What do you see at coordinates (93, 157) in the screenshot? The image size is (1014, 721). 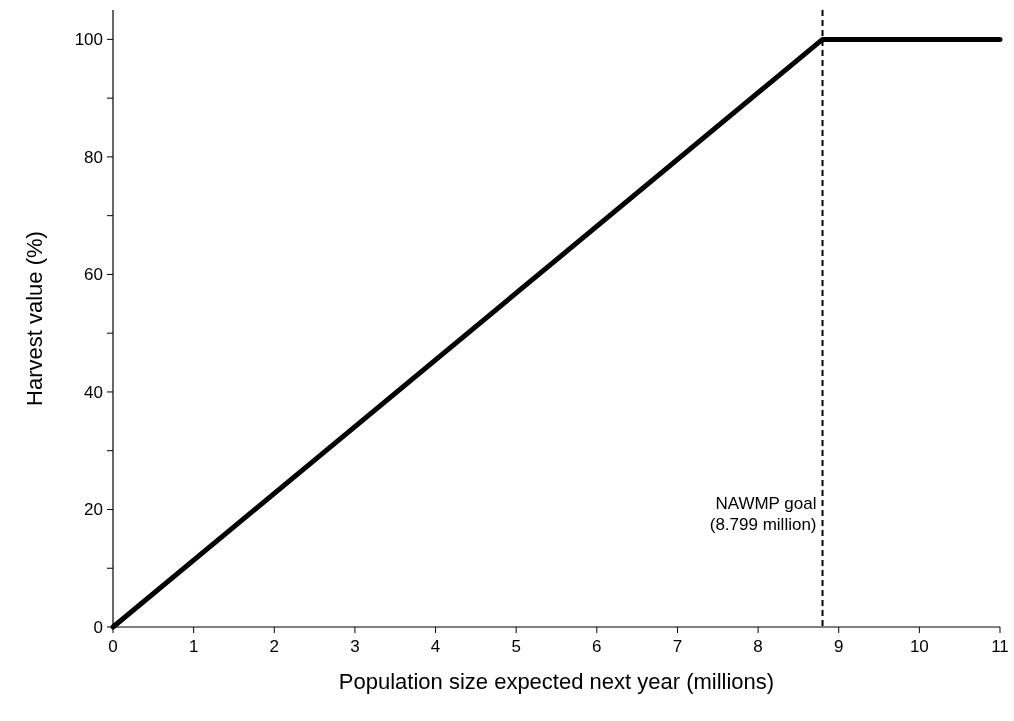 I see `y-tick-label: 80` at bounding box center [93, 157].